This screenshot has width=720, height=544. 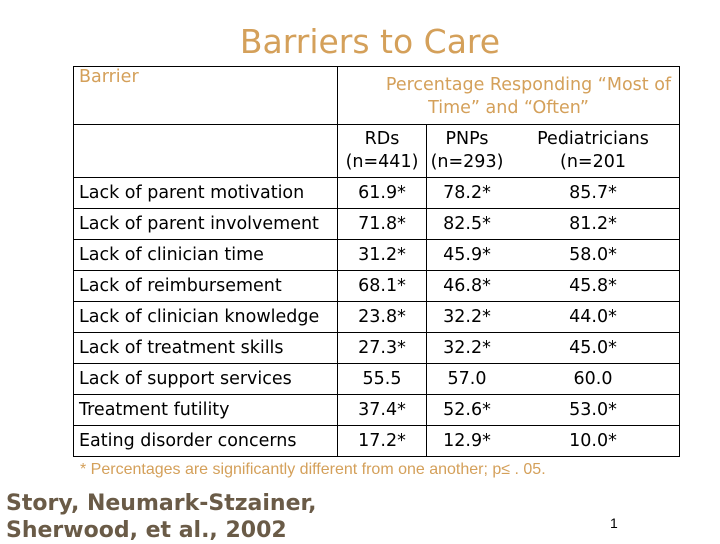 I want to click on pnp-value: 45.9*, so click(x=466, y=255).